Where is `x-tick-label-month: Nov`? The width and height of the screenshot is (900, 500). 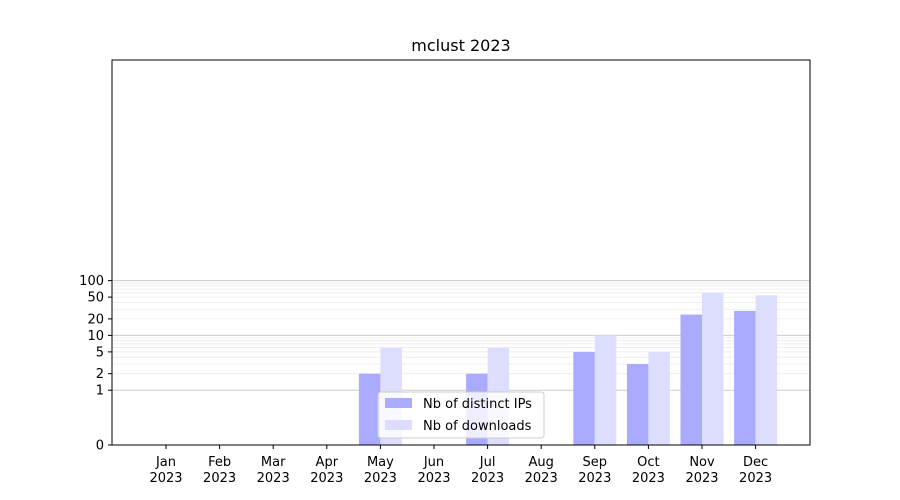
x-tick-label-month: Nov is located at coordinates (702, 462).